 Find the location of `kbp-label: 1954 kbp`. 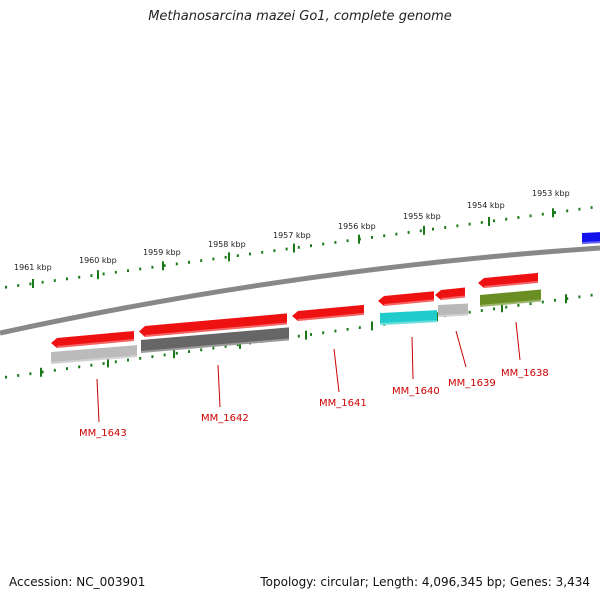

kbp-label: 1954 kbp is located at coordinates (486, 205).